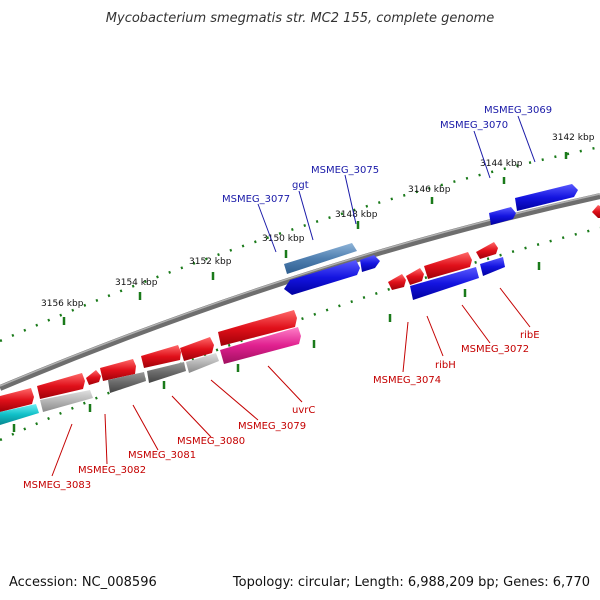 This screenshot has height=600, width=600. What do you see at coordinates (429, 190) in the screenshot?
I see `tick-label: 3146 kbp` at bounding box center [429, 190].